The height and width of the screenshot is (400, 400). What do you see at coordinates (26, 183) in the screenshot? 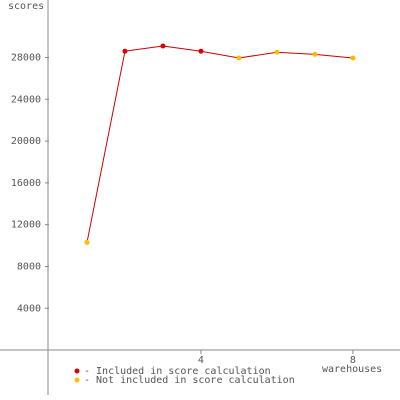
I see `y-tick-label: 16000` at bounding box center [26, 183].